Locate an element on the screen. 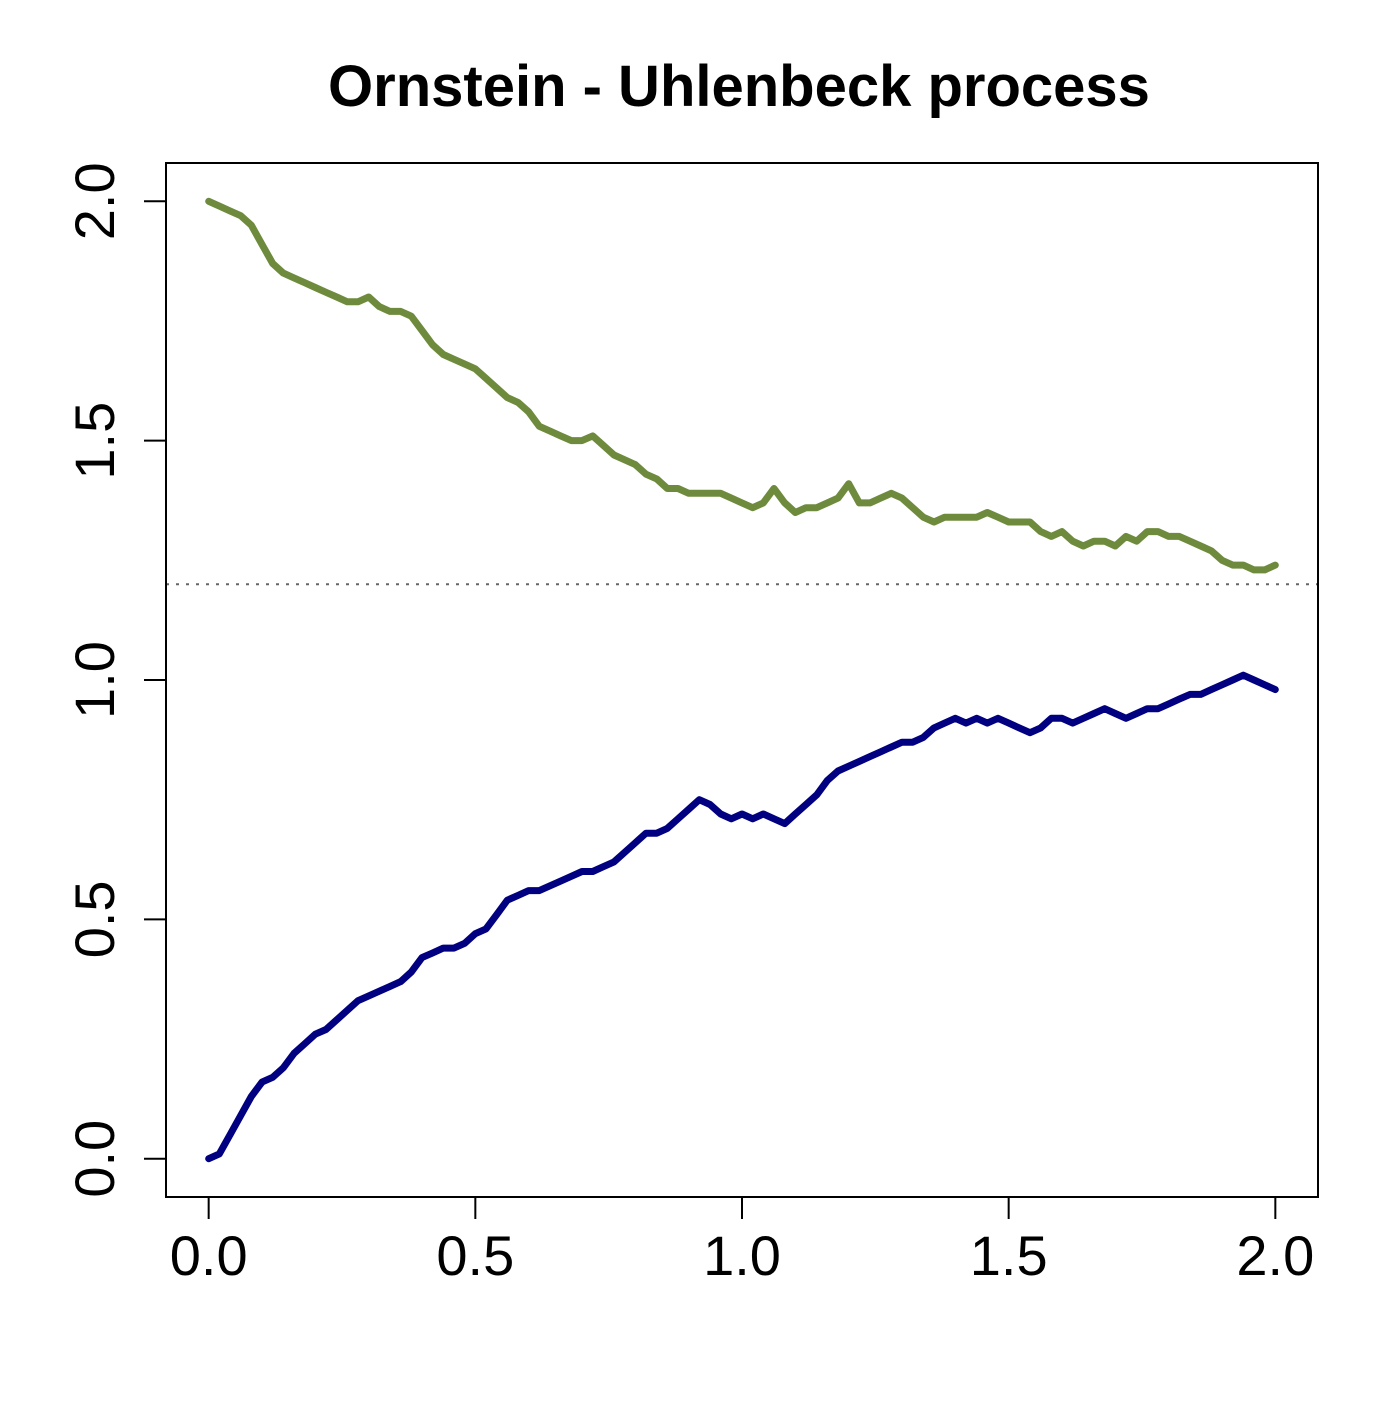 This screenshot has width=1400, height=1405. y-tick-label: 1.5 is located at coordinates (94, 441).